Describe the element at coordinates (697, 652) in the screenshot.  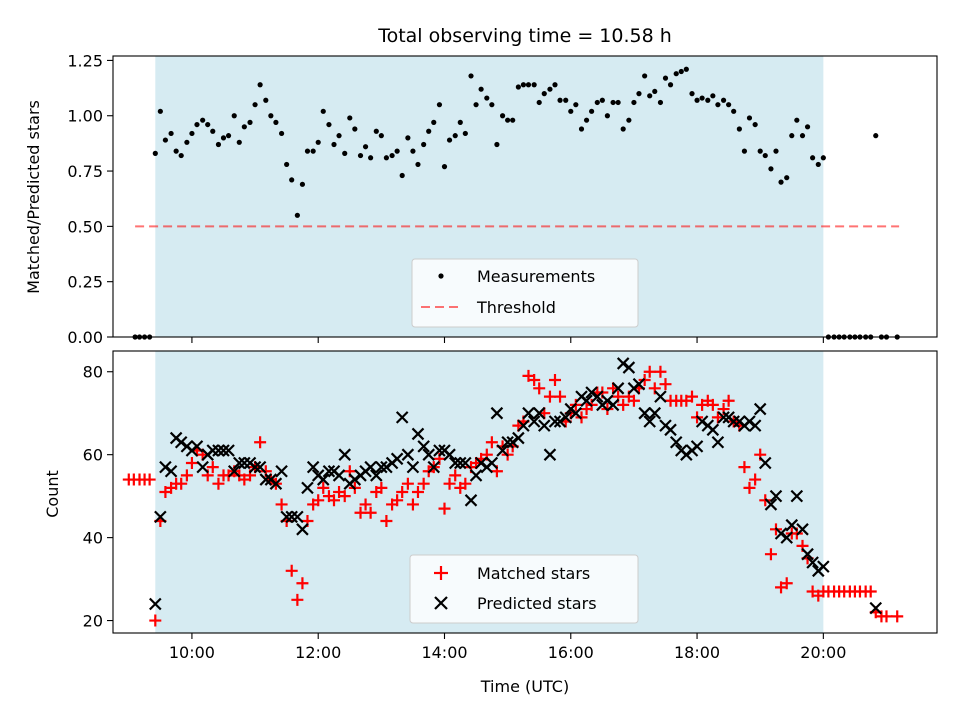
I see `x-tick-label: 18:00` at that location.